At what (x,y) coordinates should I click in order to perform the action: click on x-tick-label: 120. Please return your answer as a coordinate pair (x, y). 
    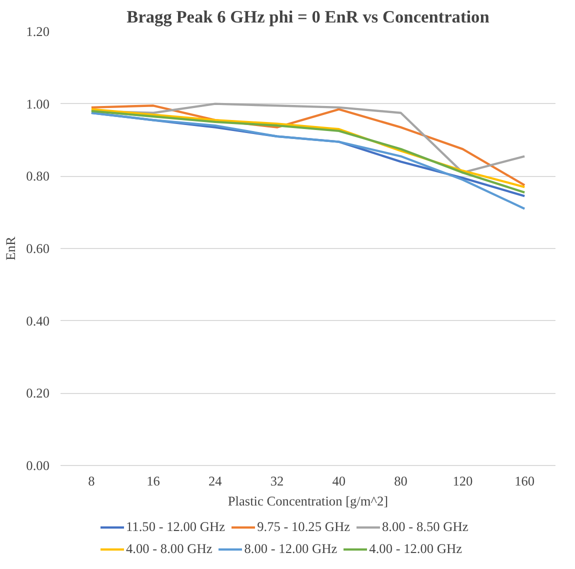
    Looking at the image, I should click on (463, 481).